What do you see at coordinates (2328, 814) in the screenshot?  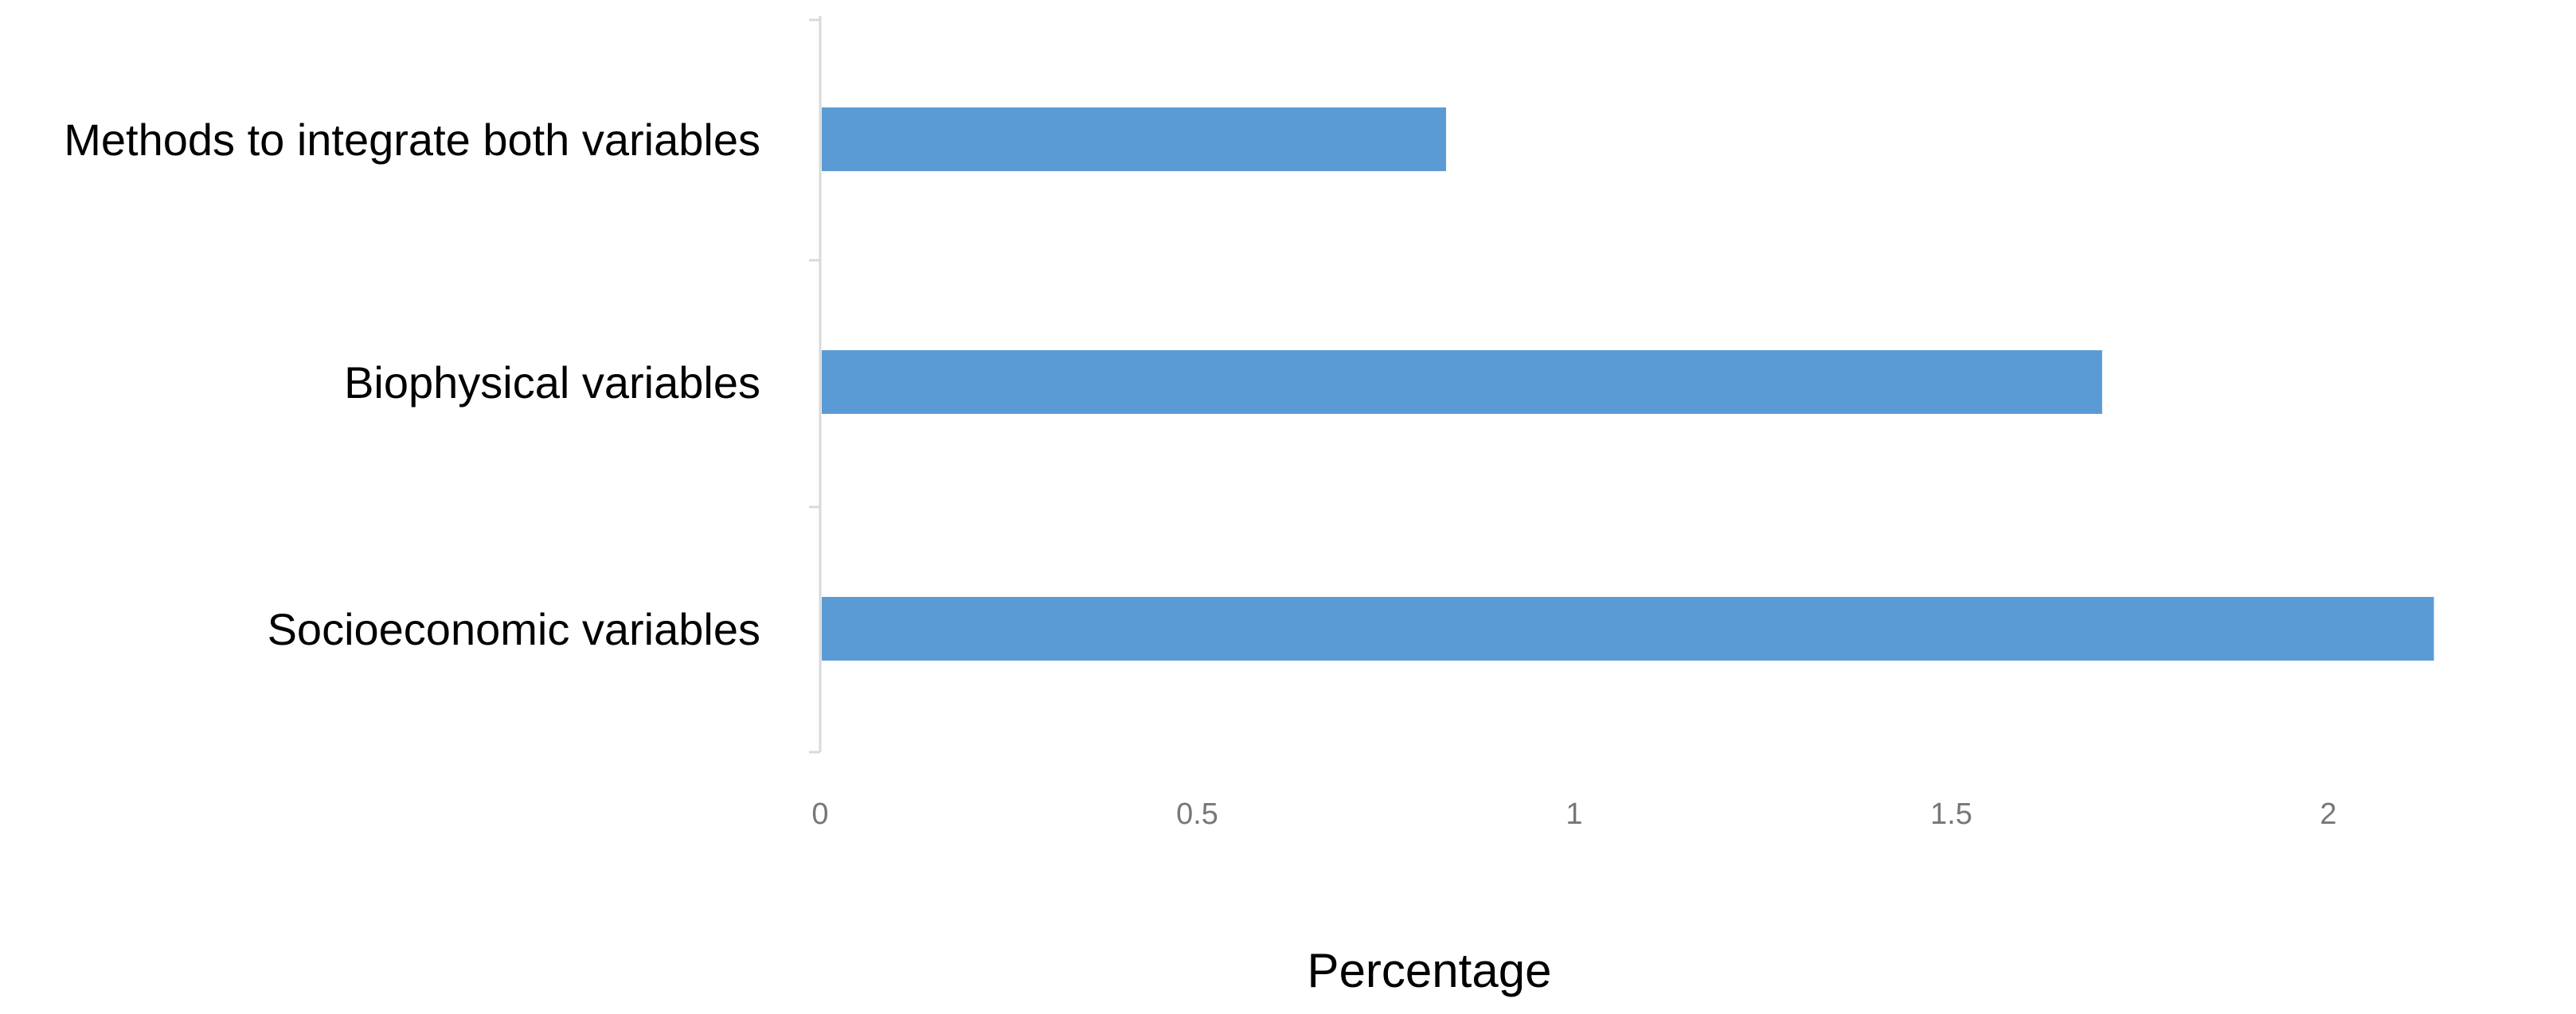 I see `x-tick-label: 2` at bounding box center [2328, 814].